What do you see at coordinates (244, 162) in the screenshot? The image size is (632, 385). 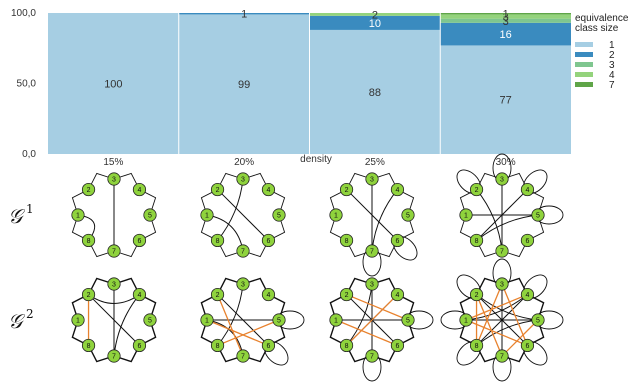 I see `x-tick-label: 20%` at bounding box center [244, 162].